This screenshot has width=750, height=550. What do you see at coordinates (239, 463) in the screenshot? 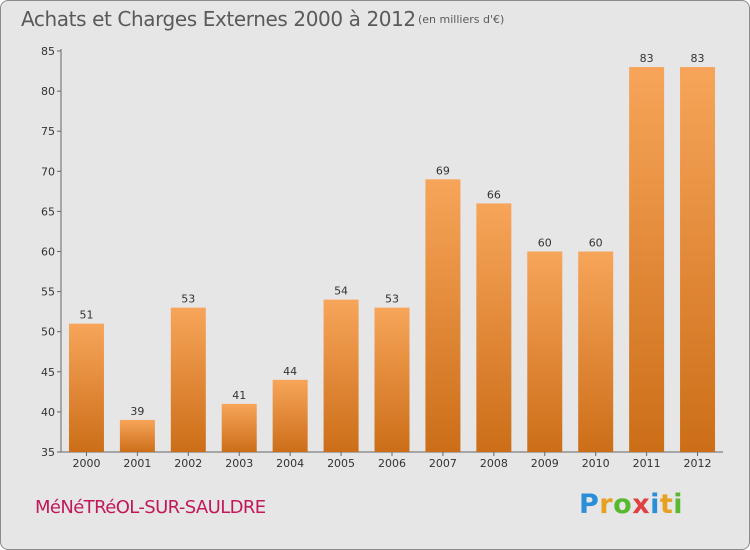
I see `x-tick-label: 2003` at bounding box center [239, 463].